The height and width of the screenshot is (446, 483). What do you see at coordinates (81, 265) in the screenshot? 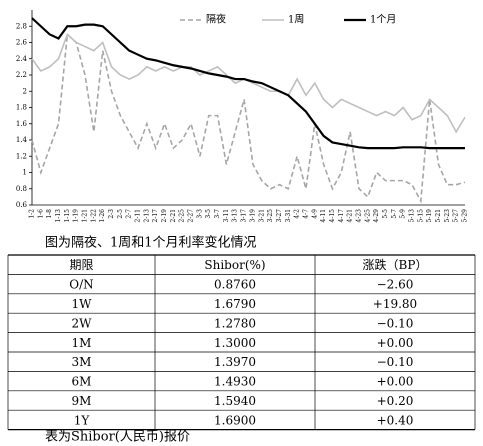
I see `table-header-cell: 期限` at bounding box center [81, 265].